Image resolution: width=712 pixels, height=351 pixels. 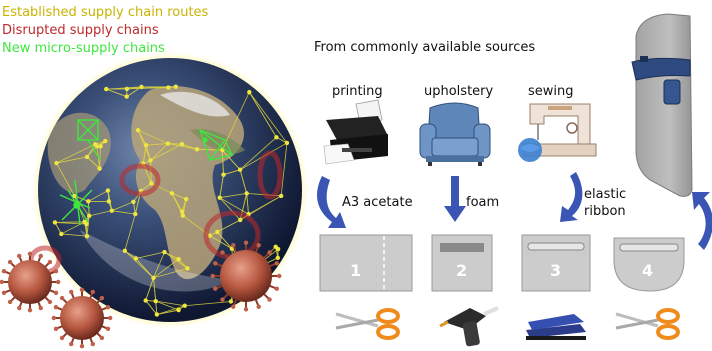 I want to click on sewing-machine-icon, so click(x=557, y=132).